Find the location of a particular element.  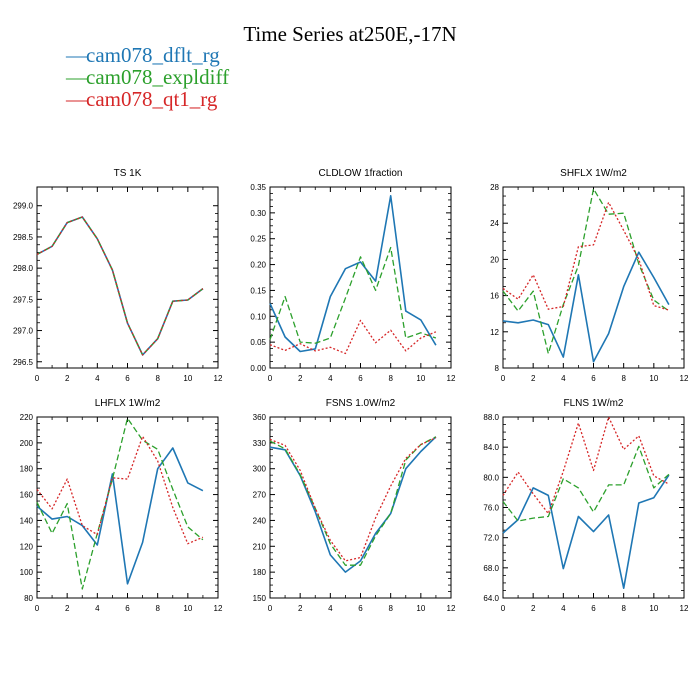

y-tick-label: 80 is located at coordinates (28, 598).